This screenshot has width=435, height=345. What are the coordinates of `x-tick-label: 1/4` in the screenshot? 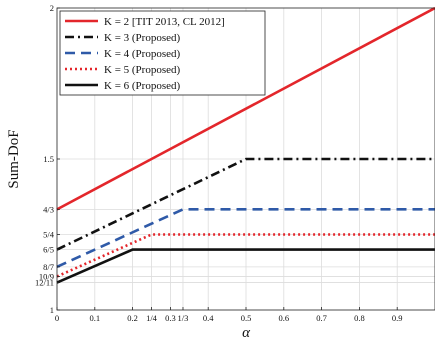 It's located at (152, 318).